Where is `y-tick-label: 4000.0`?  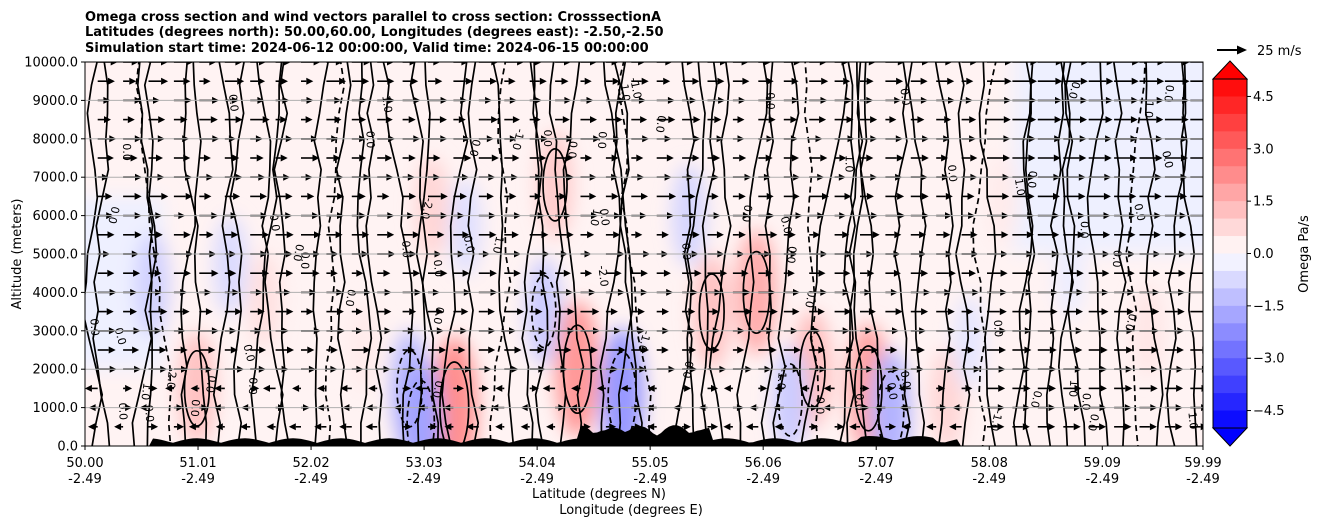
y-tick-label: 4000.0 is located at coordinates (56, 293).